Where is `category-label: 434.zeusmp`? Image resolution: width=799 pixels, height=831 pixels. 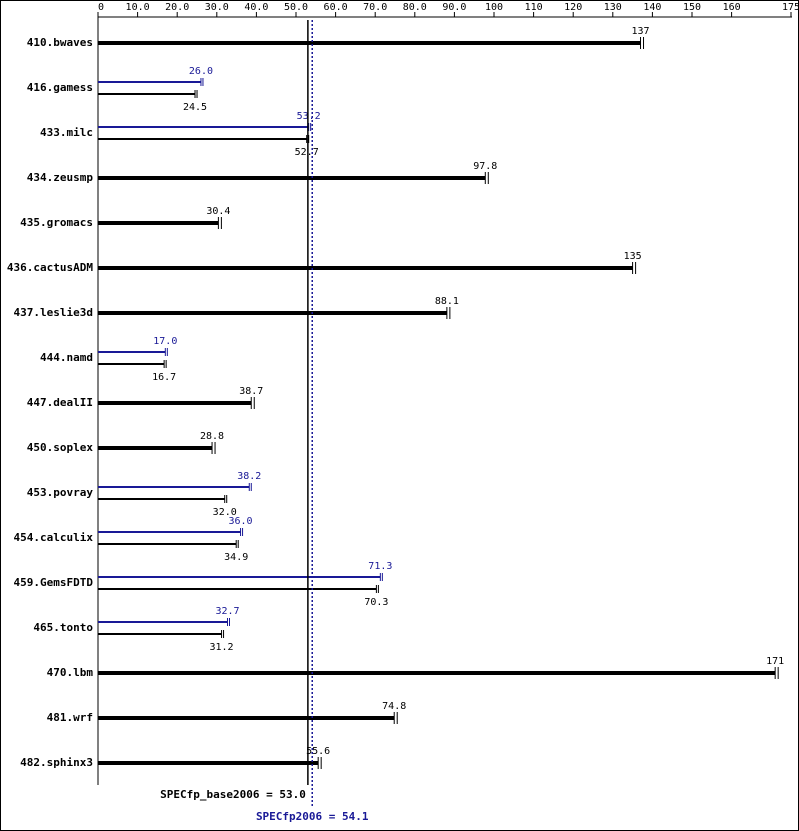 category-label: 434.zeusmp is located at coordinates (60, 177).